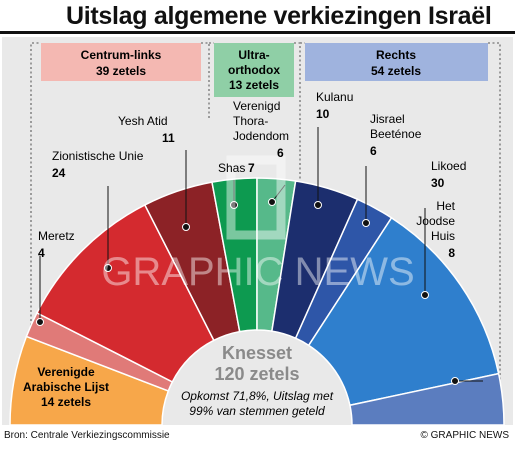  Describe the element at coordinates (448, 174) in the screenshot. I see `party-label-likoed: Likoed 30` at that location.